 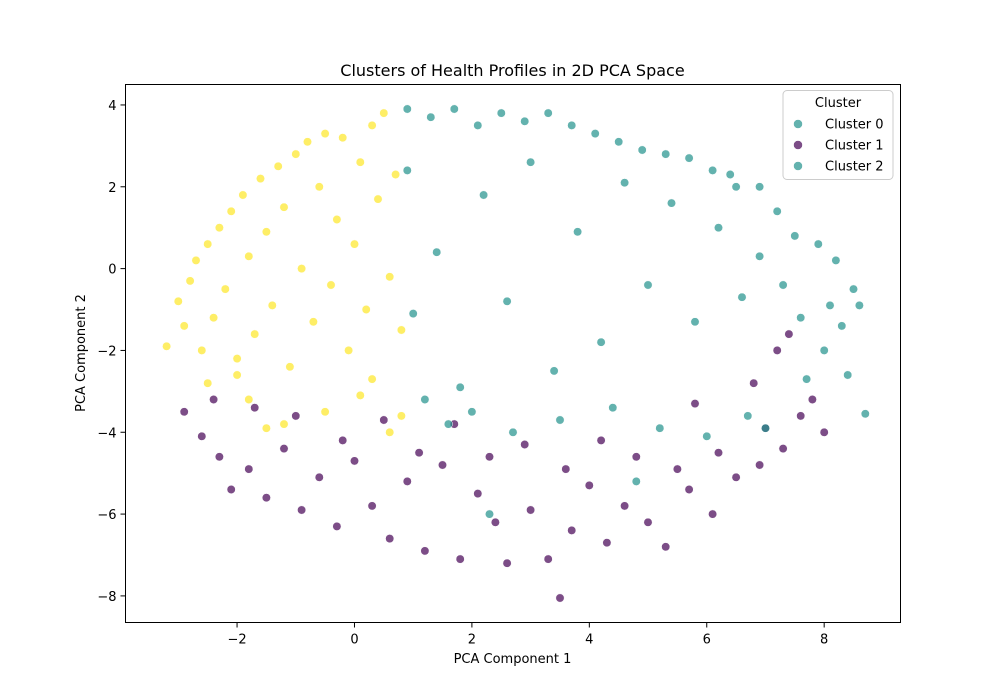 What do you see at coordinates (106, 351) in the screenshot?
I see `y-tick-label: −2` at bounding box center [106, 351].